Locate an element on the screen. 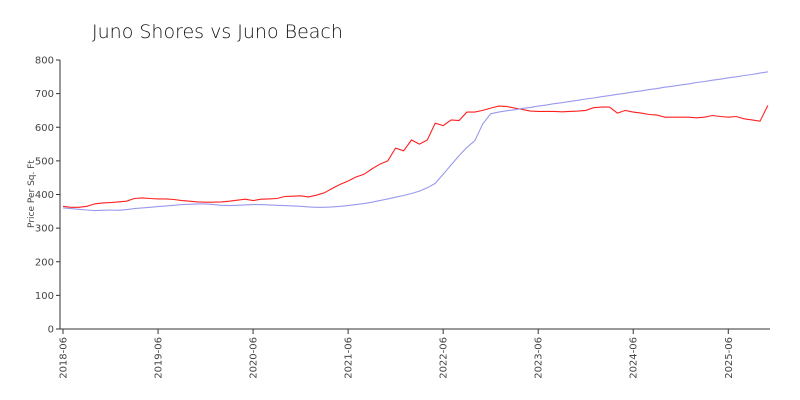 The height and width of the screenshot is (400, 800). y-tick-label: 300 is located at coordinates (44, 229).